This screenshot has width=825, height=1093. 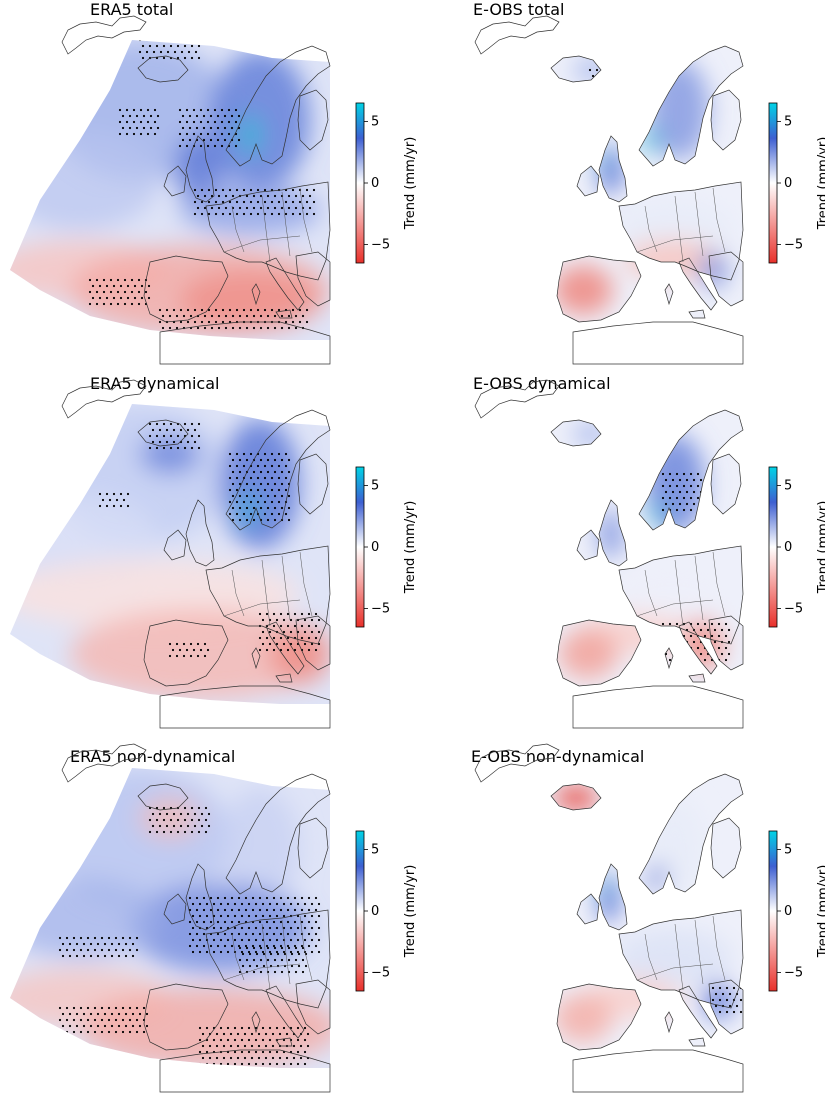 I want to click on map-eobs-total: 5 0 −5 Trend (mm/yr), so click(x=649, y=190).